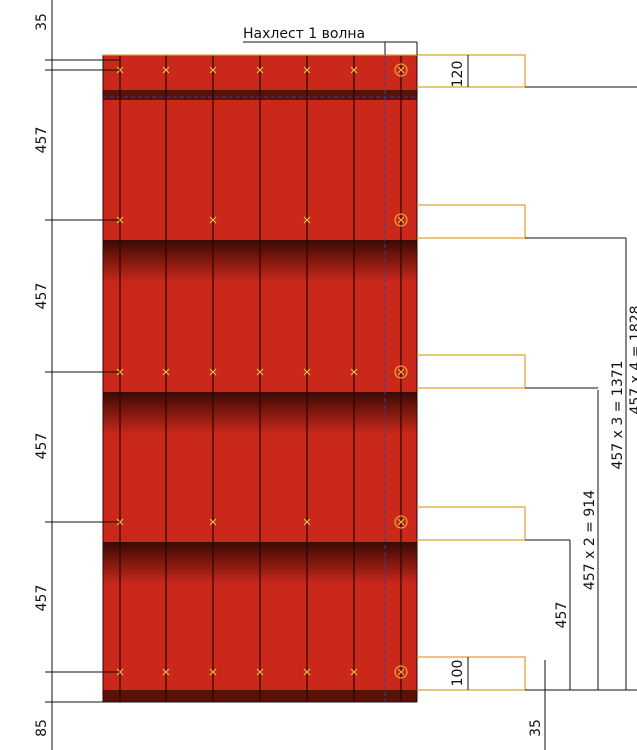 The image size is (637, 750). What do you see at coordinates (304, 34) in the screenshot?
I see `overlap-title: Нахлест 1 волна` at bounding box center [304, 34].